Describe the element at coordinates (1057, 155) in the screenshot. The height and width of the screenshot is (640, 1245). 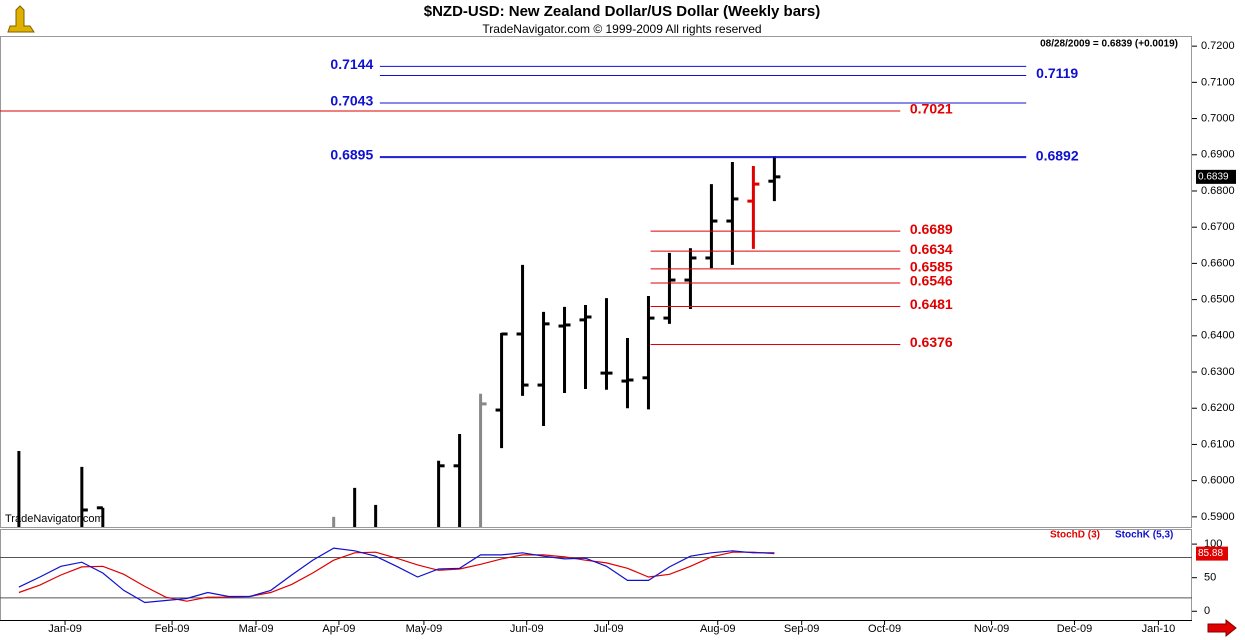
I see `level-label: 0.6892` at that location.